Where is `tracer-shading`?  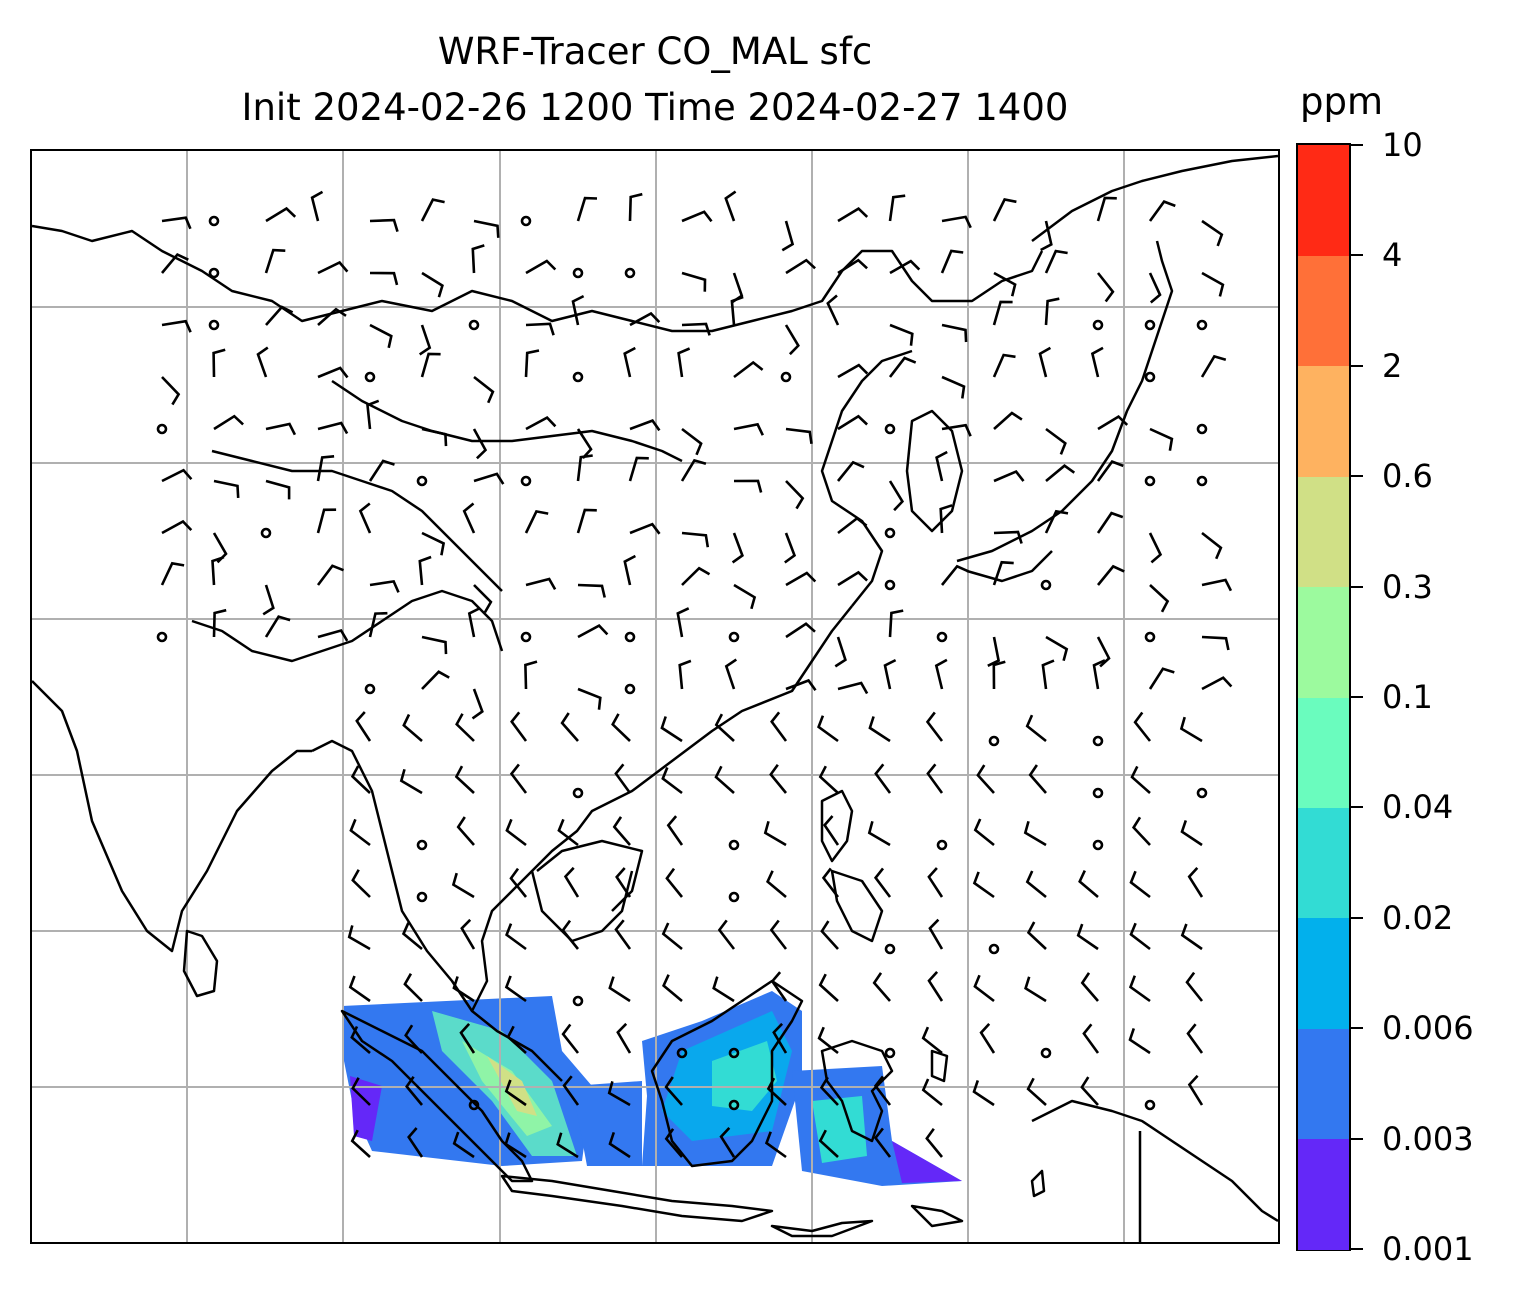
tracer-shading is located at coordinates (652, 1088).